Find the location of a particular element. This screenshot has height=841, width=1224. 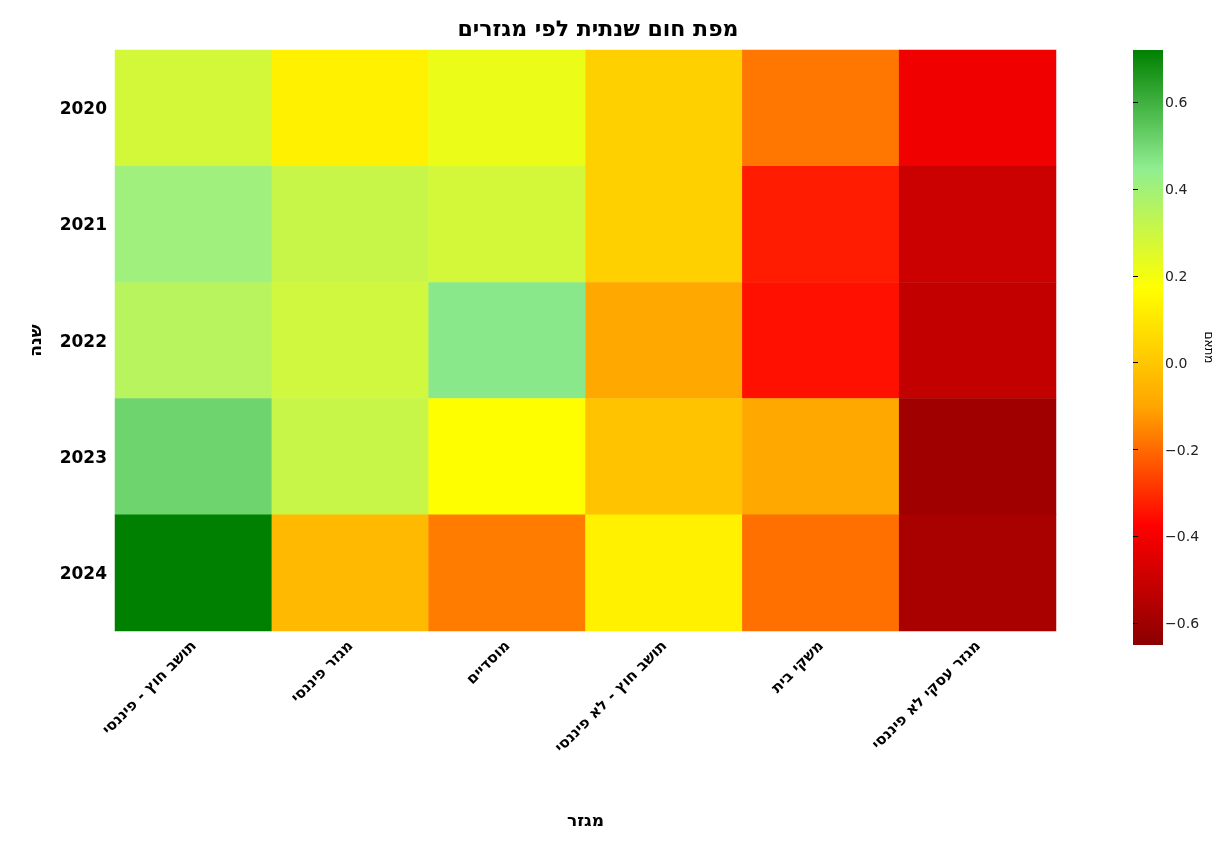

color-bar-label: 0.0 is located at coordinates (1176, 362).